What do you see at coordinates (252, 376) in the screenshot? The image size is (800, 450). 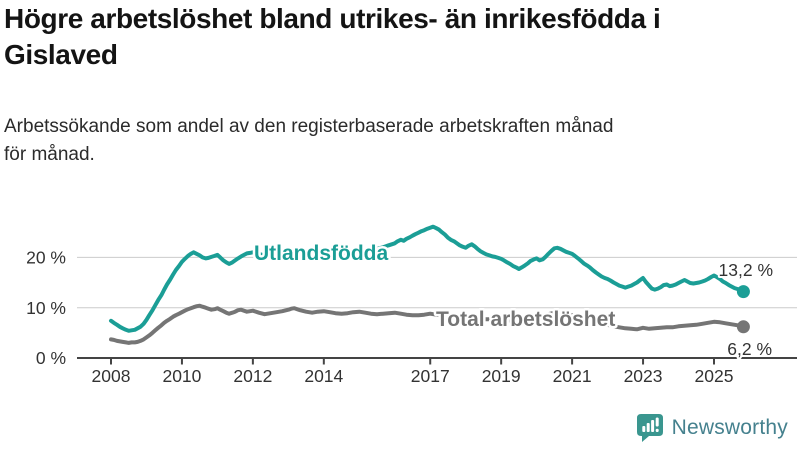 I see `x-tick-label: 2012` at bounding box center [252, 376].